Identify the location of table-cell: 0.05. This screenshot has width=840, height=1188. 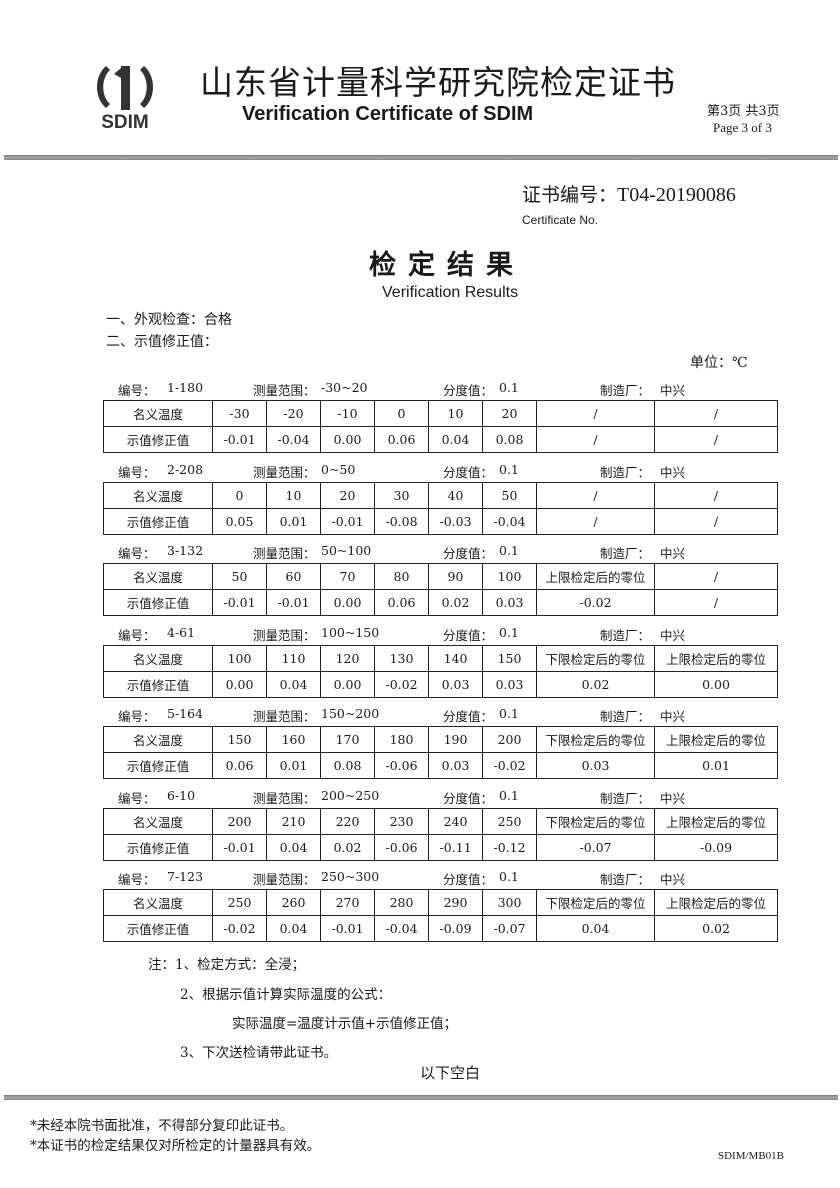
(239, 521).